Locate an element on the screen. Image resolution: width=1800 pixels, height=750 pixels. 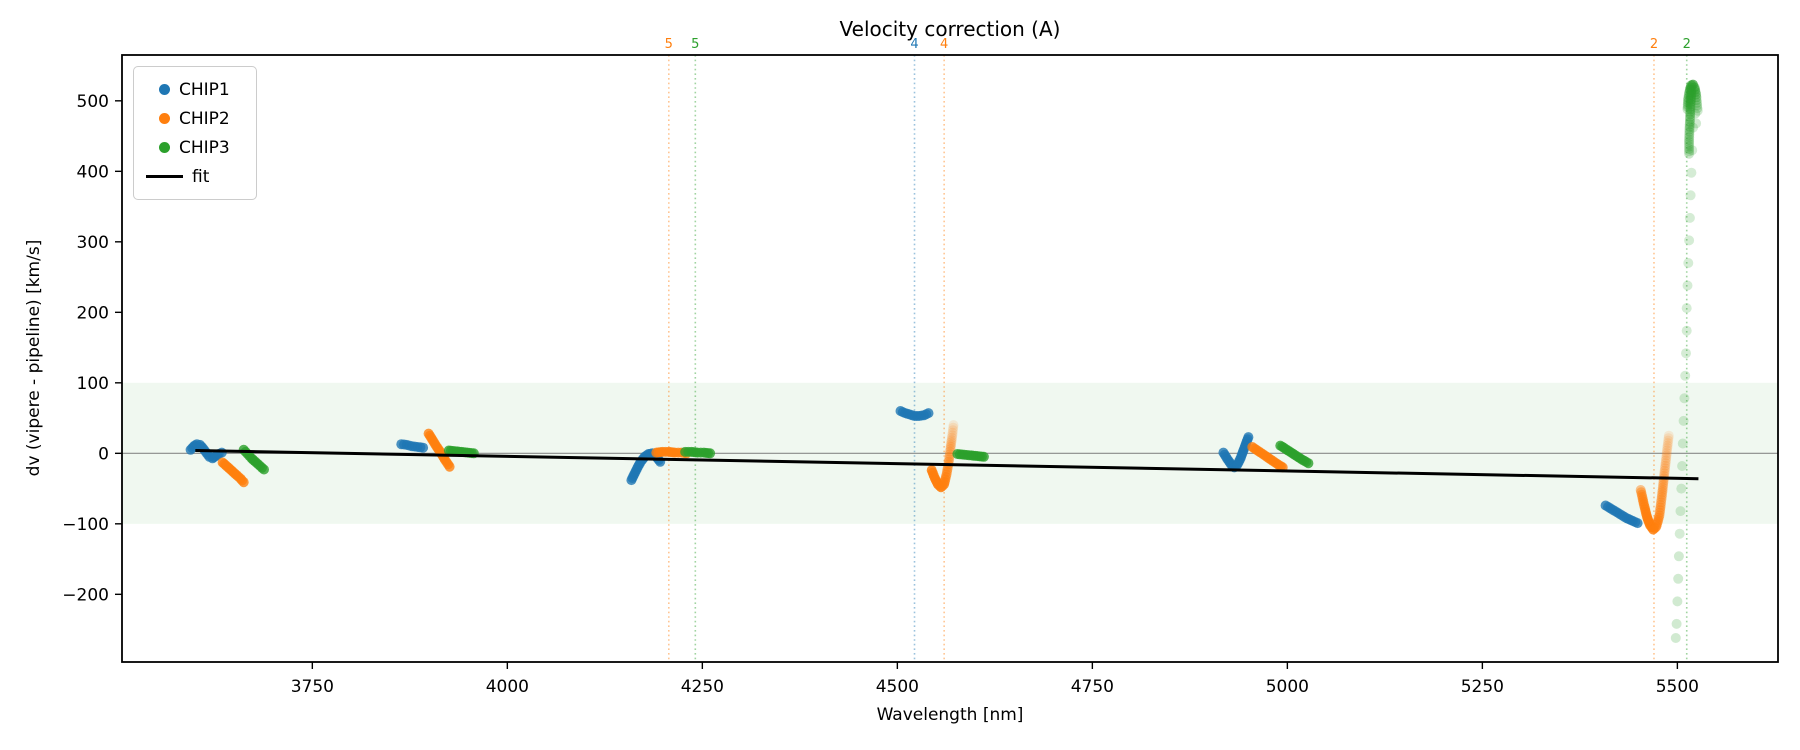
x-axis-label: Wavelength [nm] is located at coordinates (950, 715).